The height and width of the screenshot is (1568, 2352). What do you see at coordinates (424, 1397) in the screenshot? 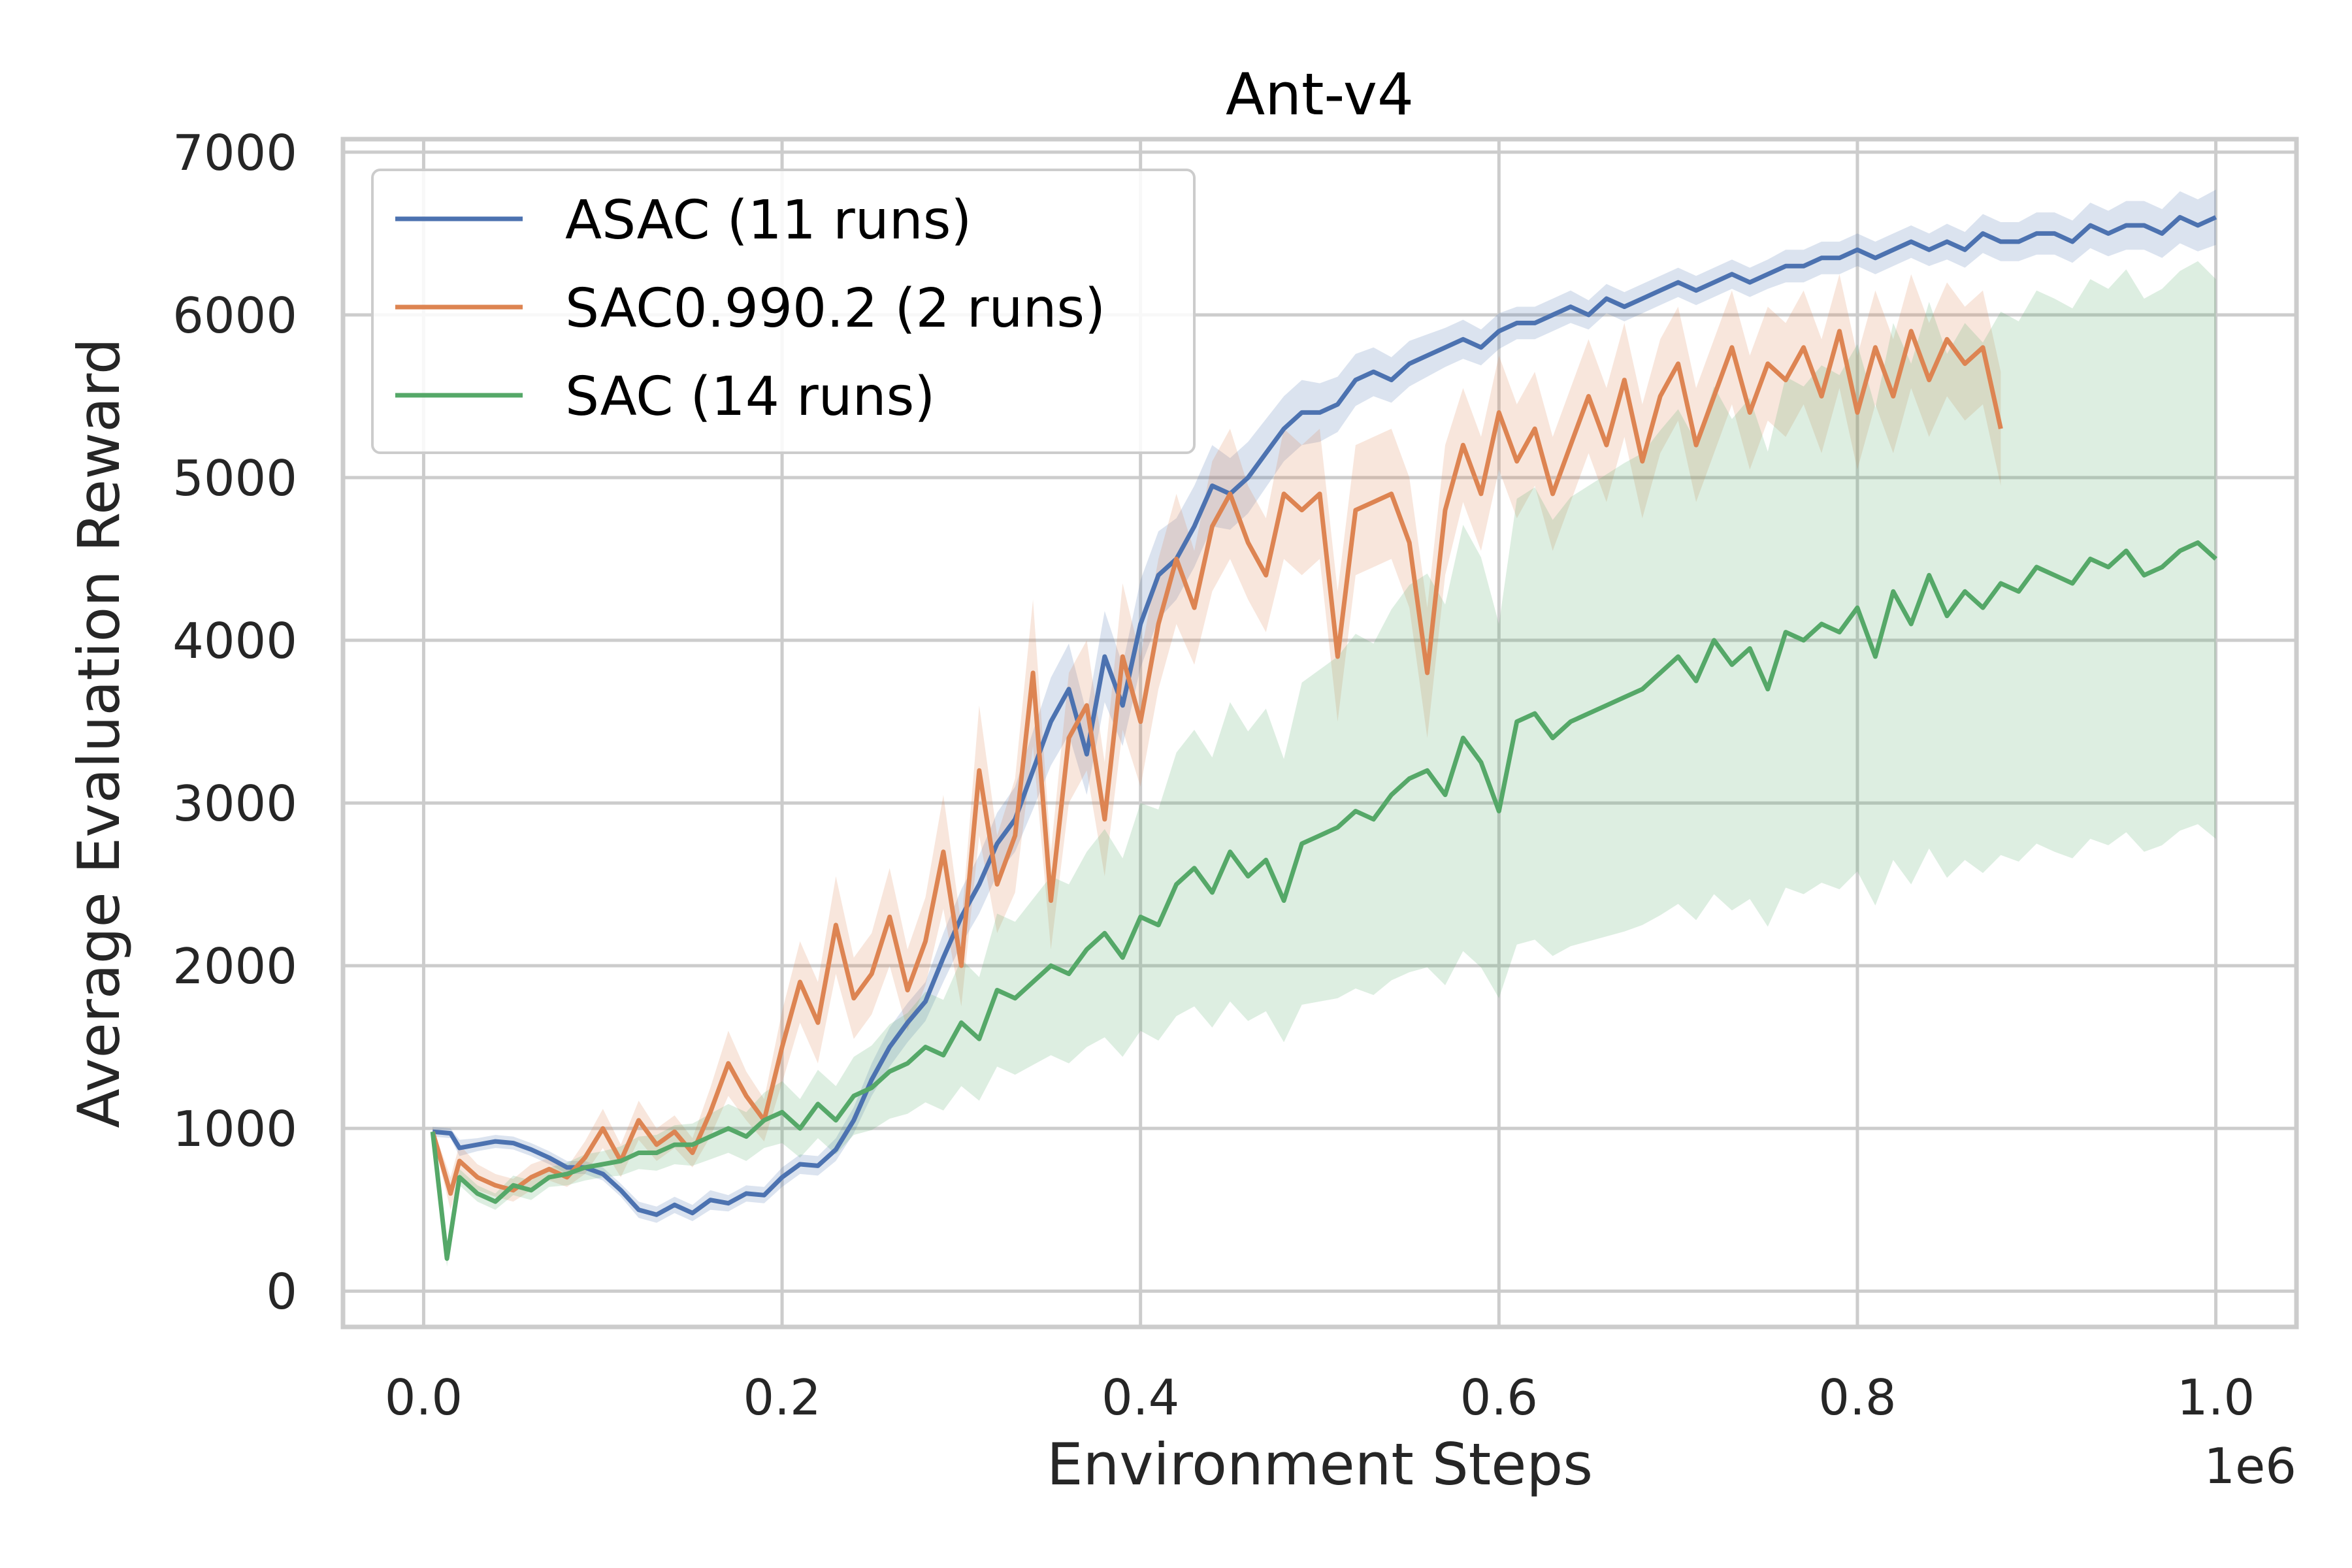
I see `x-tick-label: 0.0` at bounding box center [424, 1397].